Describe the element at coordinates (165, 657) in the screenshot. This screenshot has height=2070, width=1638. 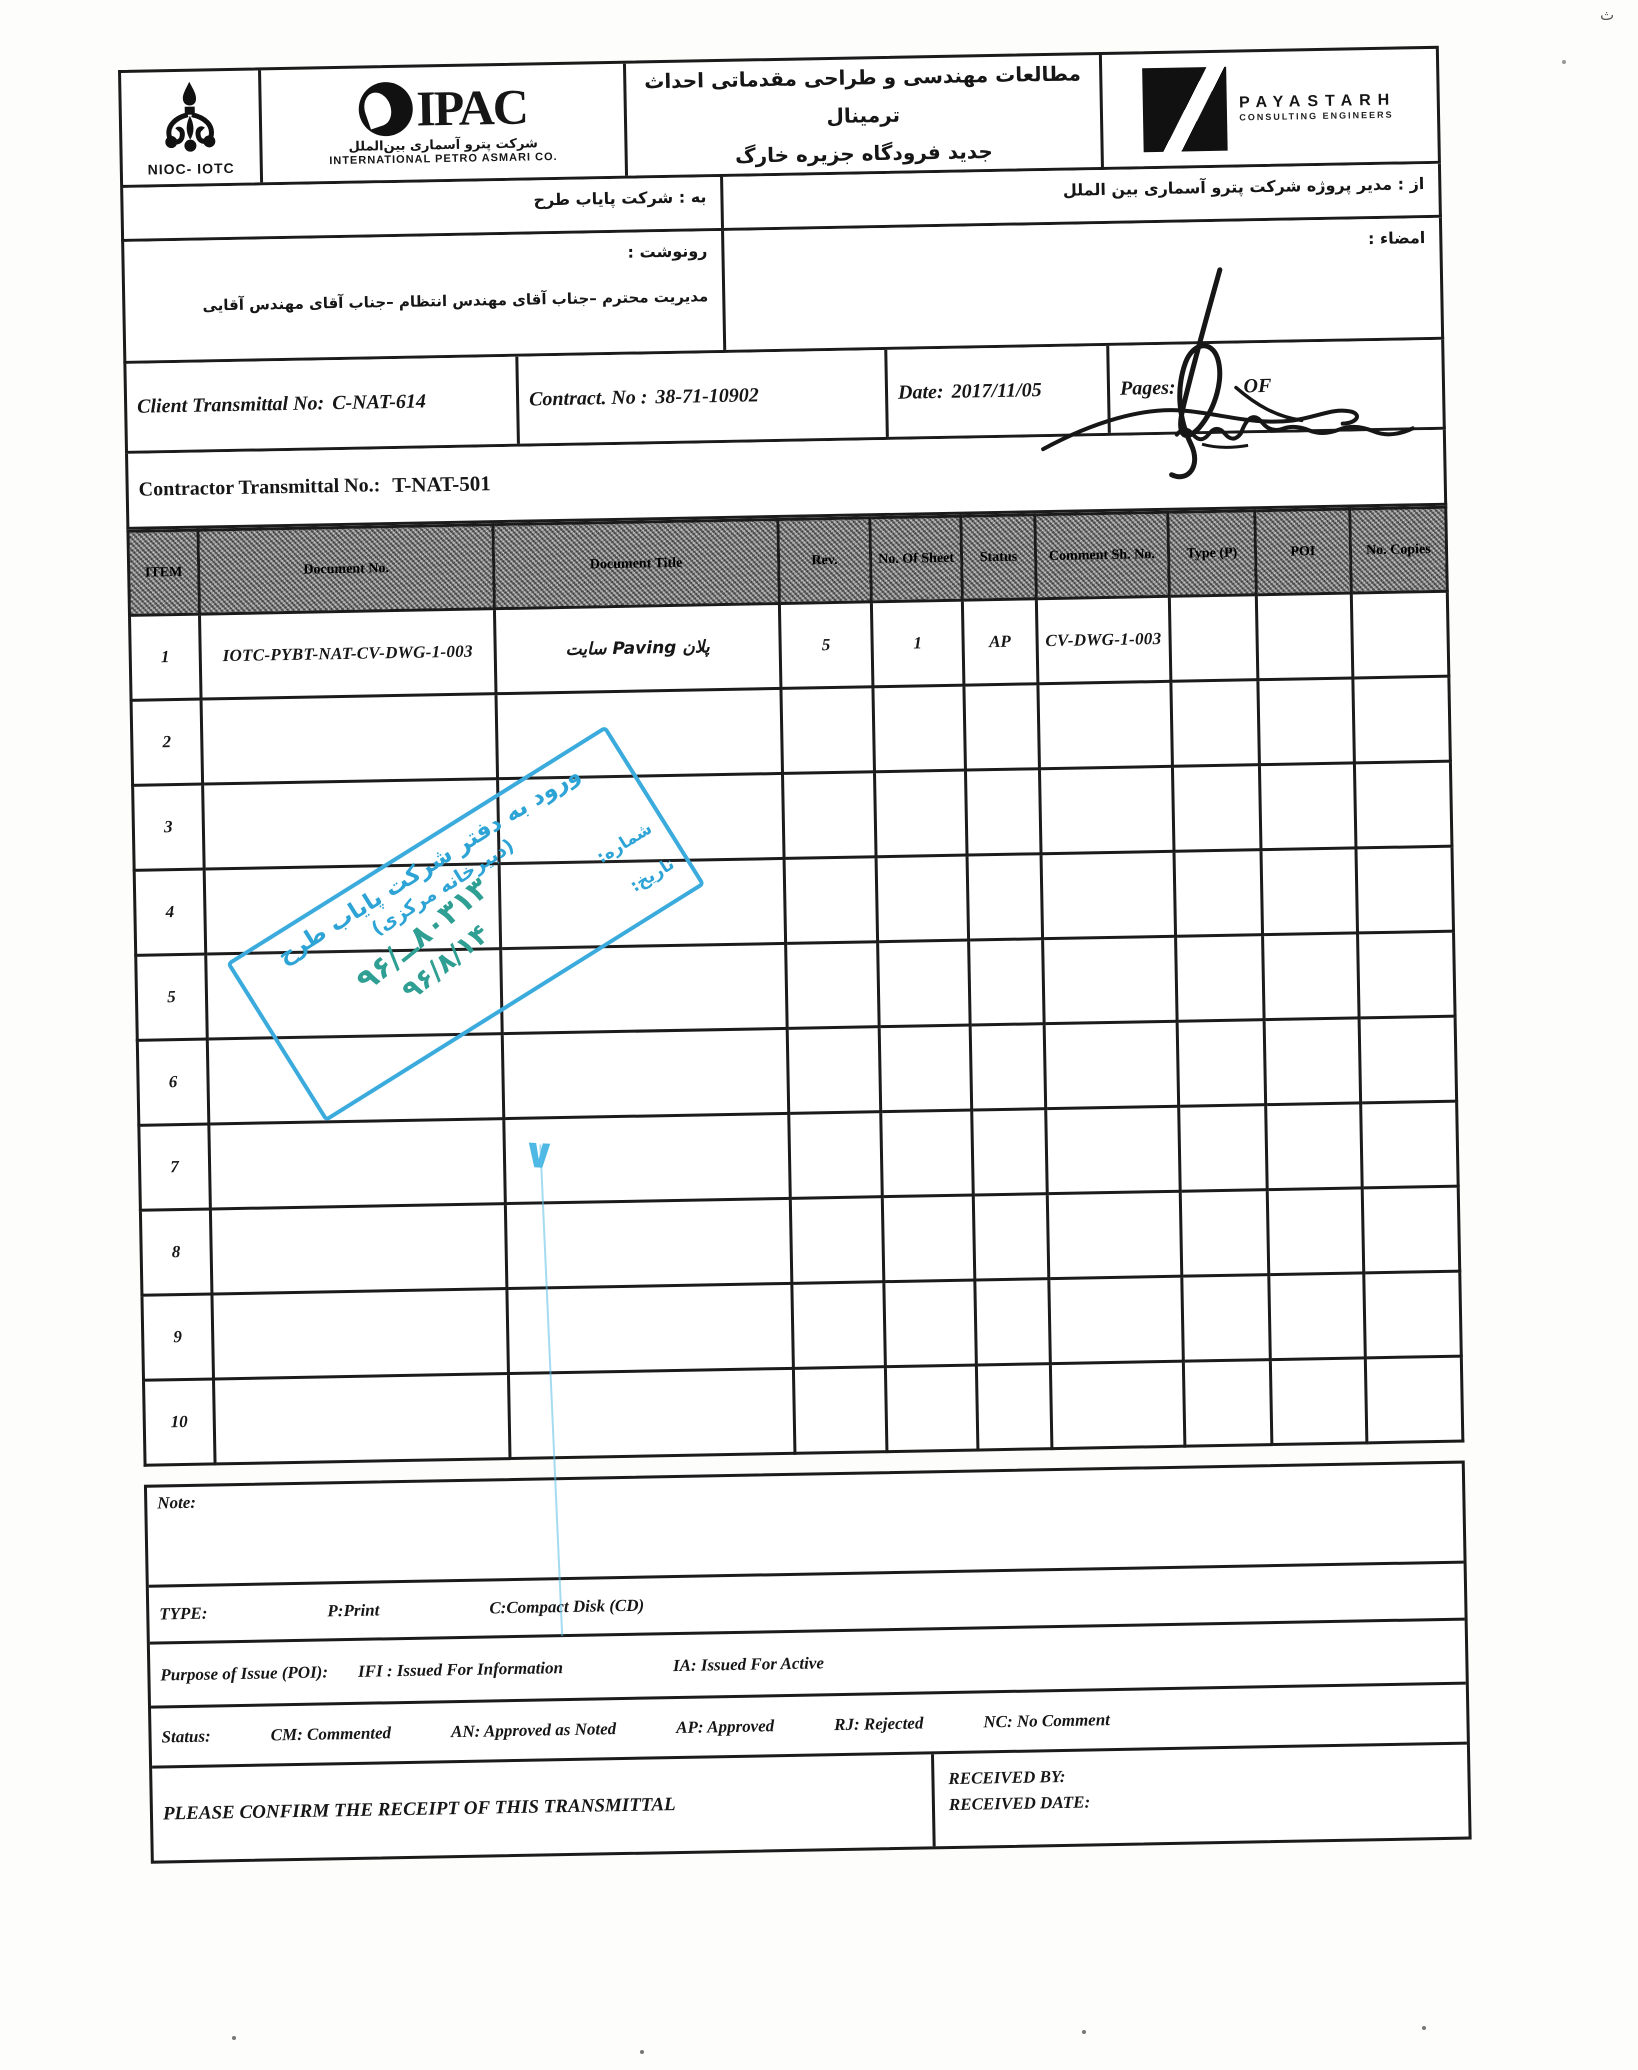
I see `cell-item: 1` at that location.